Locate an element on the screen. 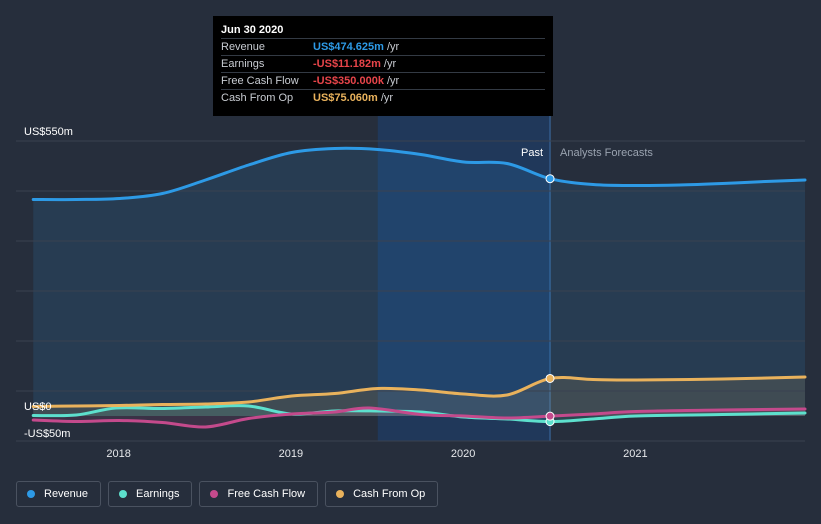  tooltip-value: US$75.060m is located at coordinates (345, 98).